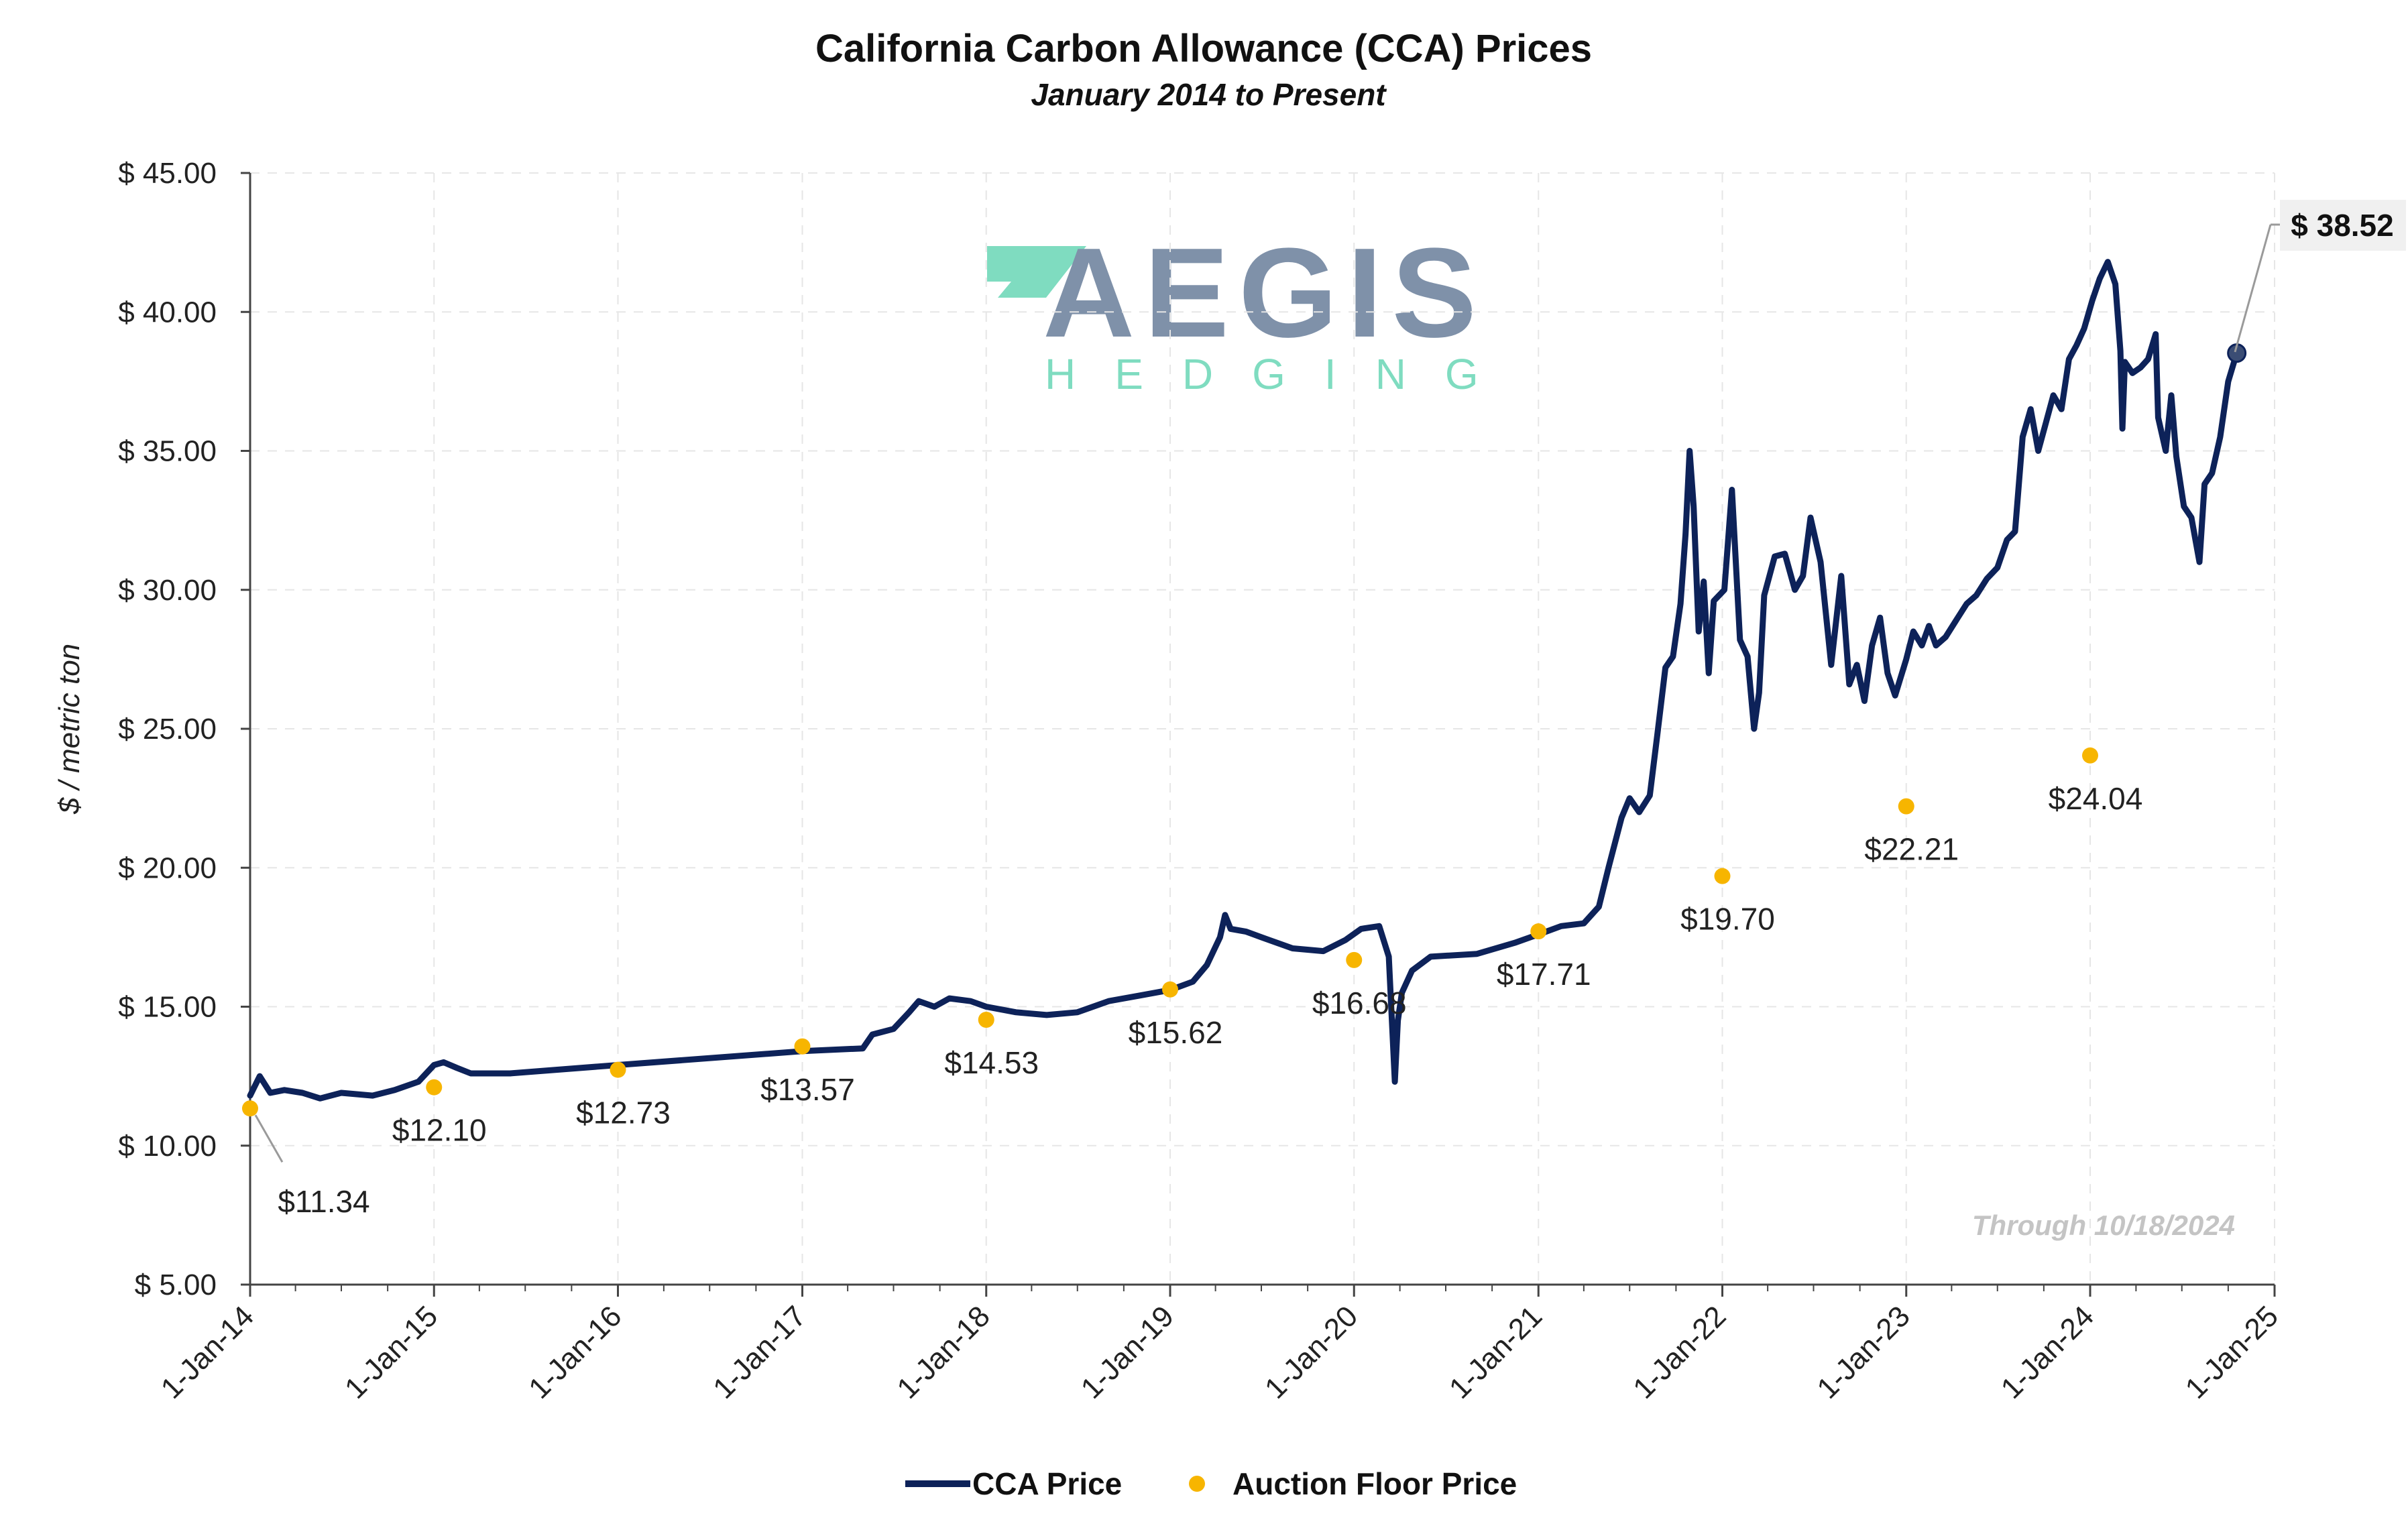 The width and height of the screenshot is (2408, 1532). I want to click on x-tick-label: 1-Jan-18, so click(943, 1352).